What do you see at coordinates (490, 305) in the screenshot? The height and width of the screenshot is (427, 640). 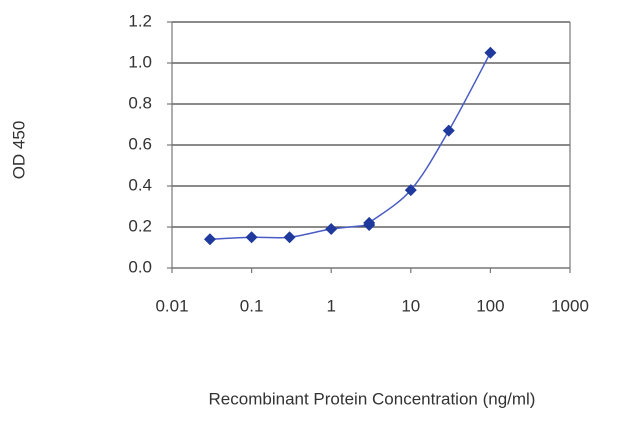 I see `x-tick-label: 100` at bounding box center [490, 305].